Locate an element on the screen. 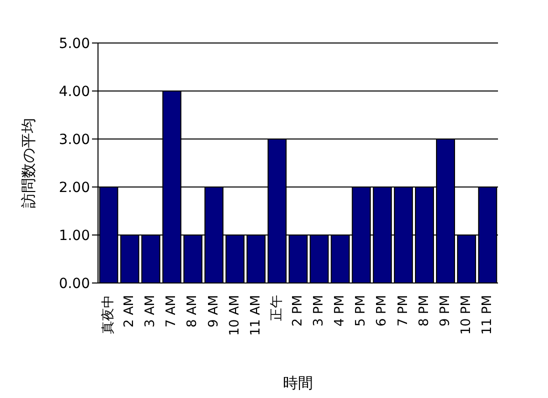  x-tick-label: 8 PM is located at coordinates (424, 310).